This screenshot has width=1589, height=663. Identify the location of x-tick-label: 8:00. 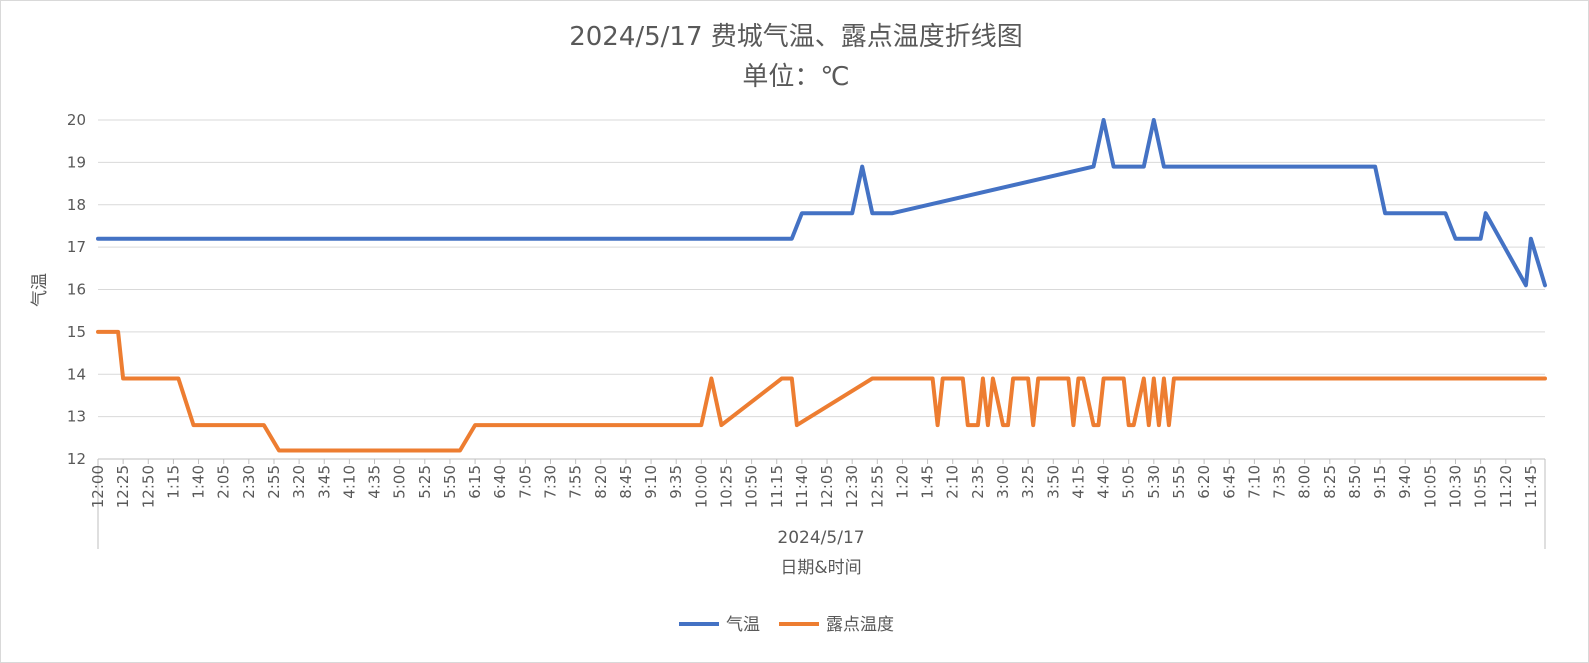
(1305, 482).